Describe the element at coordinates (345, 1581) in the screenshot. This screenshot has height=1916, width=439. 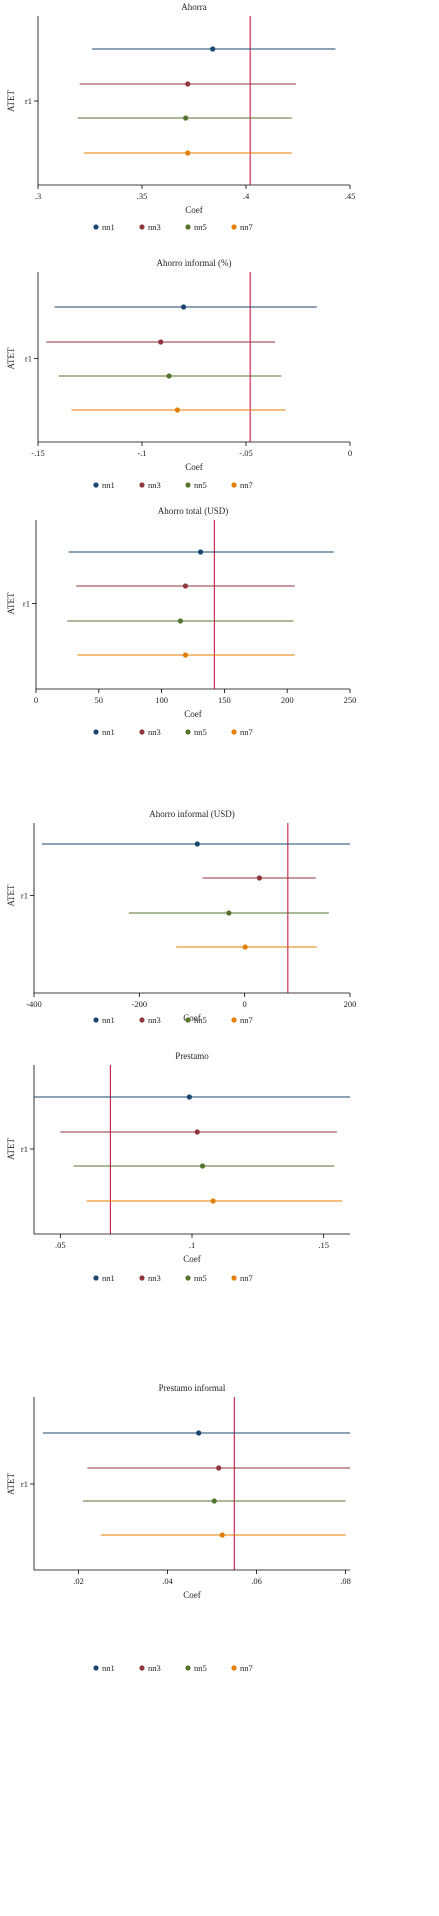
I see `x-tick-label: .08` at that location.